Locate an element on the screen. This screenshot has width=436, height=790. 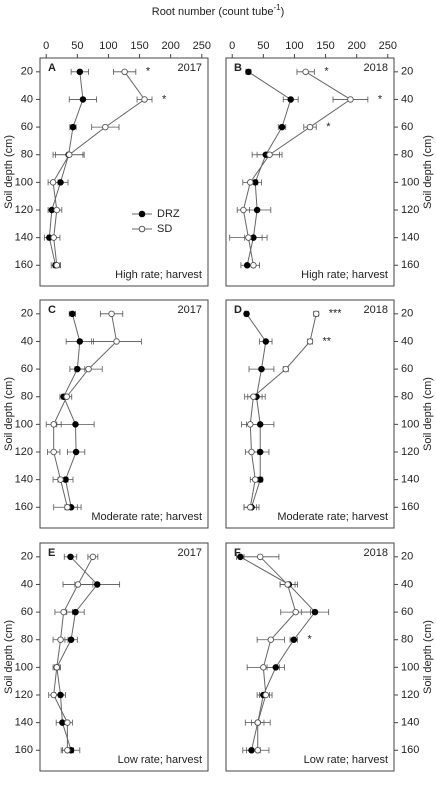
legend-label: DRZ is located at coordinates (168, 214).